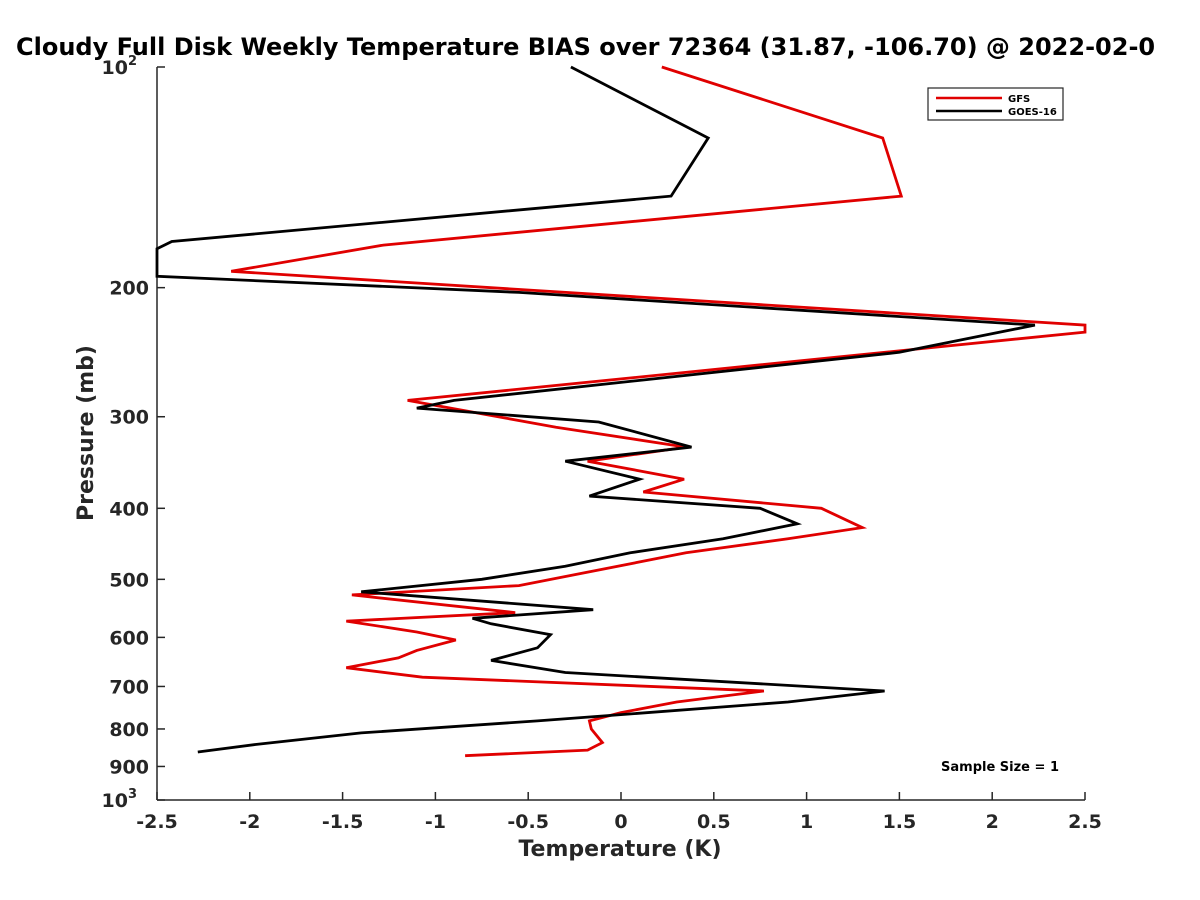  Describe the element at coordinates (129, 767) in the screenshot. I see `y-tick-label: 900` at that location.